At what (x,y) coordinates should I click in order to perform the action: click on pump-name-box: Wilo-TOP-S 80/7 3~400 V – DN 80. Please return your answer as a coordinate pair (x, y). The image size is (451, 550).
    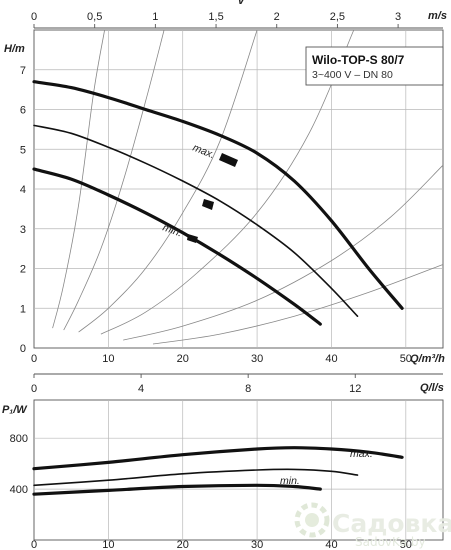
    Looking at the image, I should click on (374, 66).